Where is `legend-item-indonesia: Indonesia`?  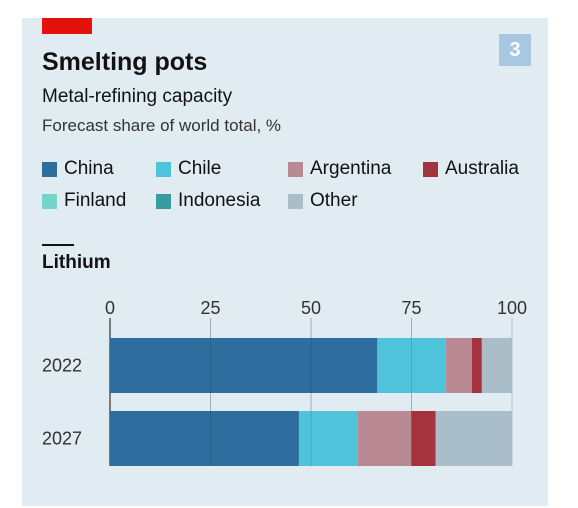 legend-item-indonesia: Indonesia is located at coordinates (208, 201).